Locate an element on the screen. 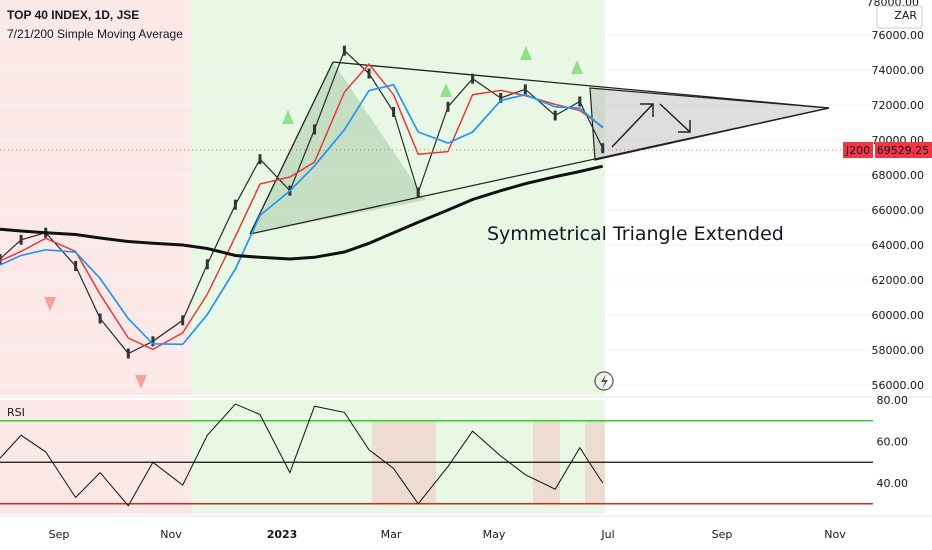 This screenshot has width=932, height=550. triangle-upper-line is located at coordinates (581, 85).